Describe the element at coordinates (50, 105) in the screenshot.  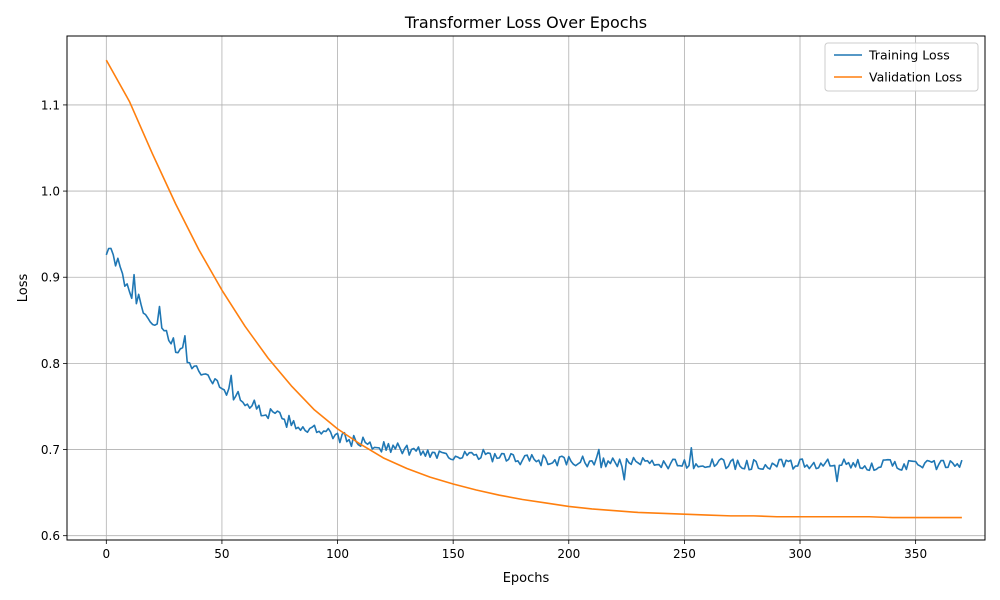
I see `y-tick-label: 1.1` at that location.